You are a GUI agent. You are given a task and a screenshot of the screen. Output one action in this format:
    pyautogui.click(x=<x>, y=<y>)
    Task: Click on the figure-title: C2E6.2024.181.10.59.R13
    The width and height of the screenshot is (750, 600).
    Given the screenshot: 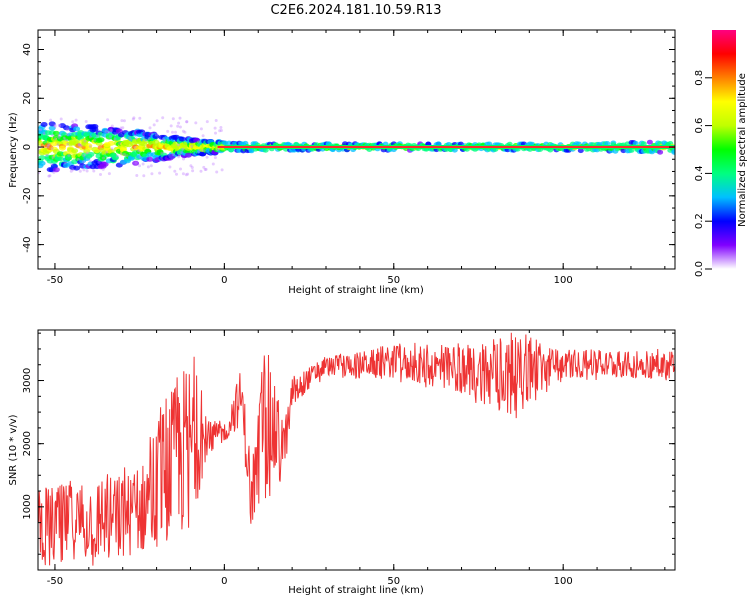 What is the action you would take?
    pyautogui.click(x=355, y=10)
    